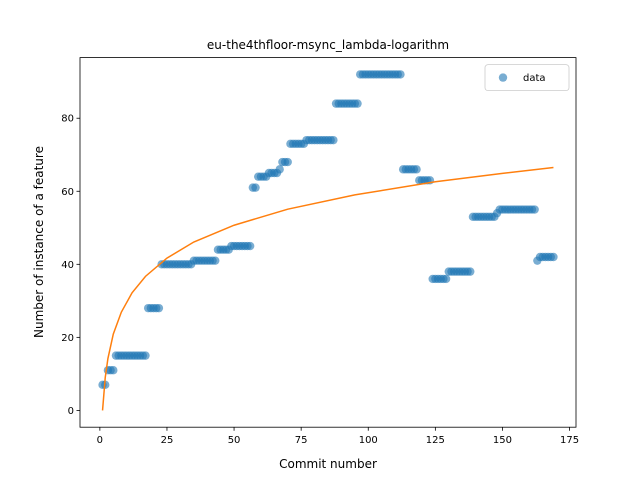 This screenshot has height=484, width=640. What do you see at coordinates (503, 77) in the screenshot?
I see `legend-marker` at bounding box center [503, 77].